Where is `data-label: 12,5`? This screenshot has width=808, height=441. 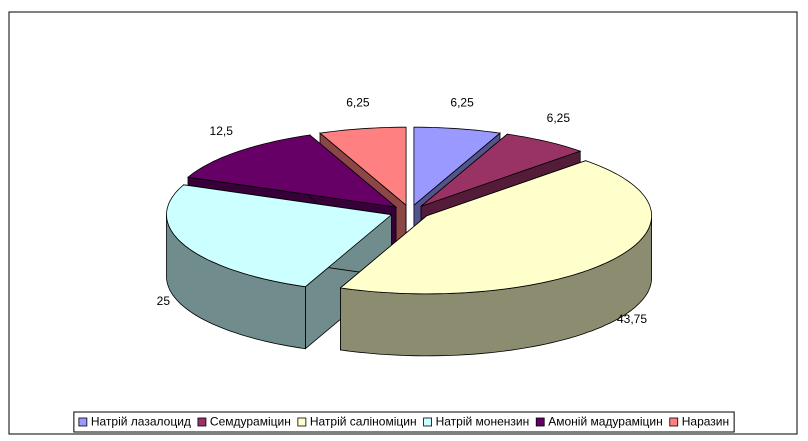 data-label: 12,5 is located at coordinates (222, 131).